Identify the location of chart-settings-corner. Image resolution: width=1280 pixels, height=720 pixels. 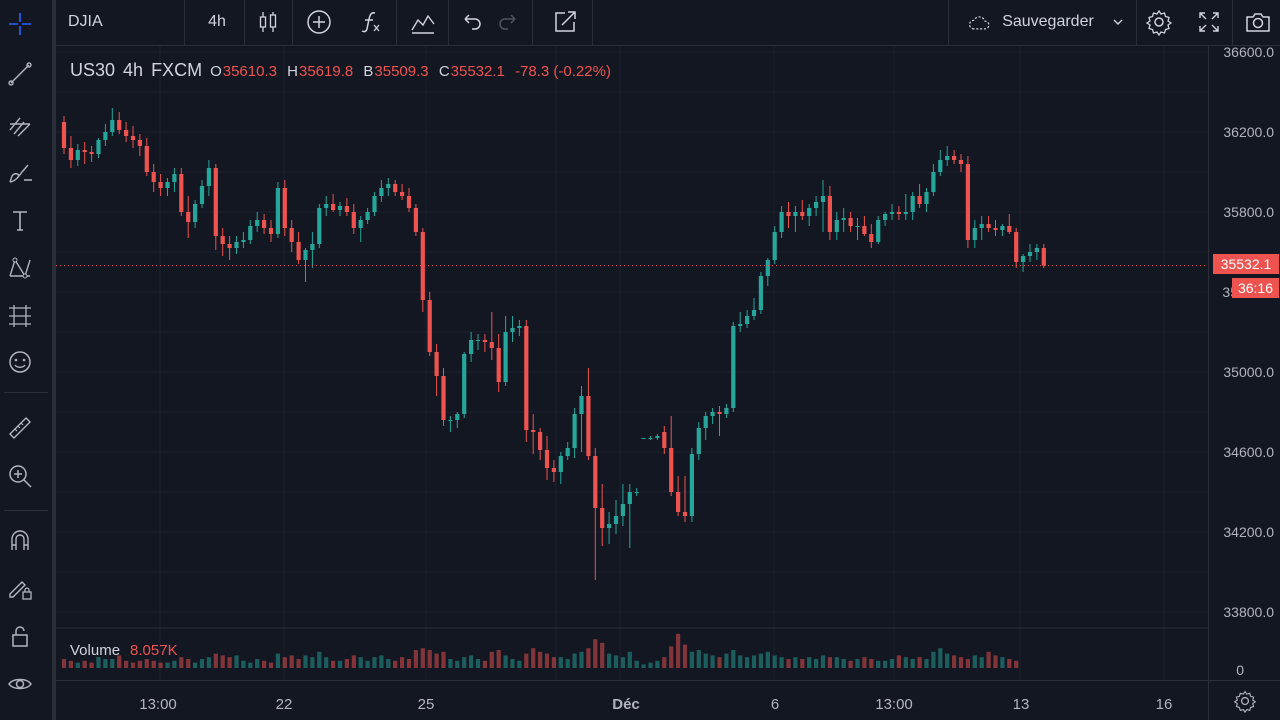
(1244, 700).